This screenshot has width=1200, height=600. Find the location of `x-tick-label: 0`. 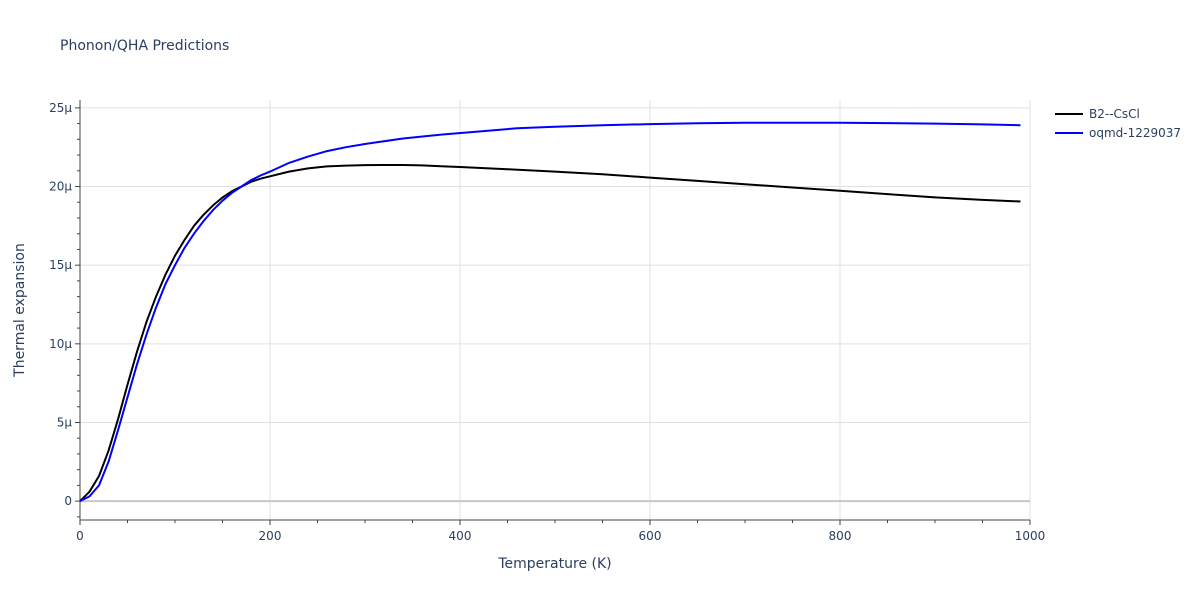

x-tick-label: 0 is located at coordinates (80, 536).